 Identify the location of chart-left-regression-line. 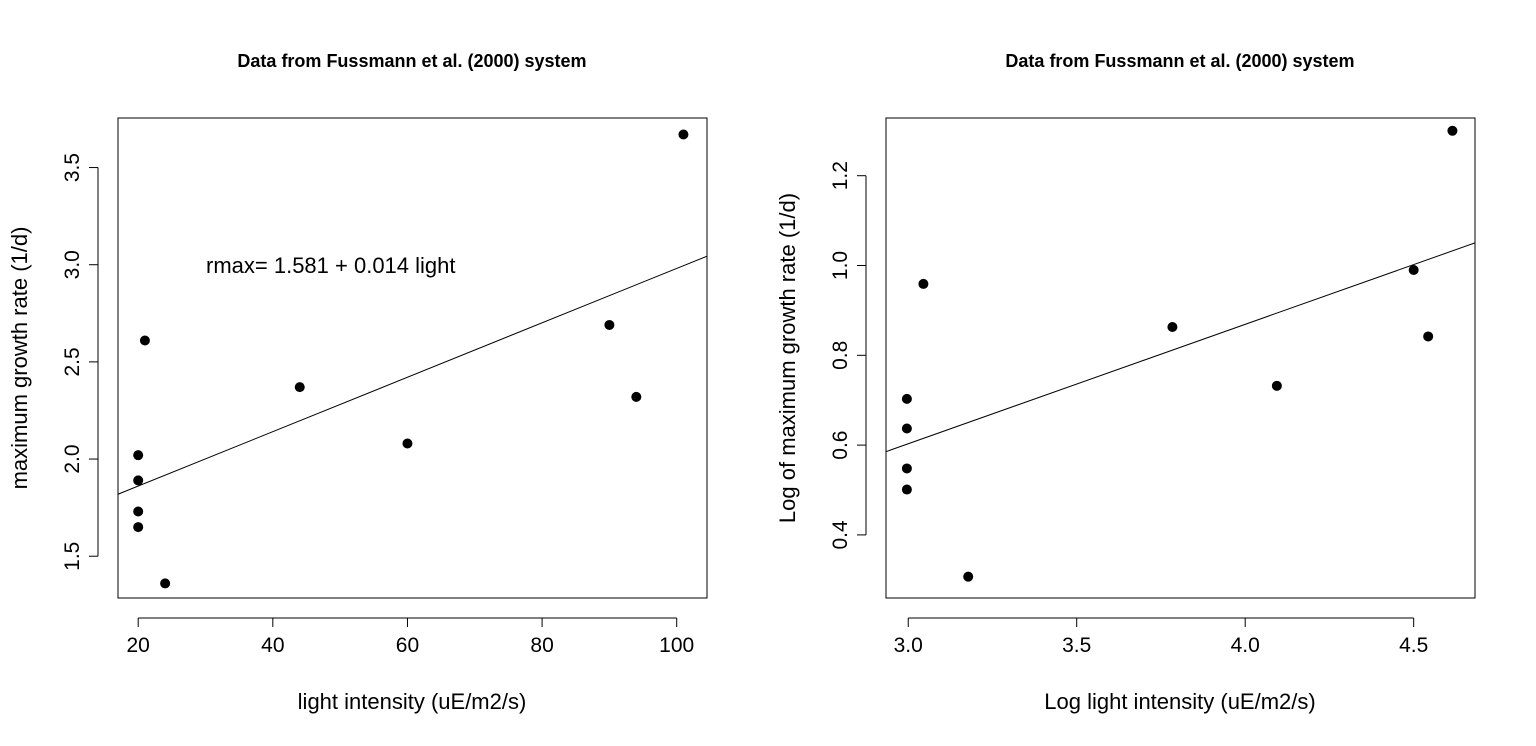
(412, 375).